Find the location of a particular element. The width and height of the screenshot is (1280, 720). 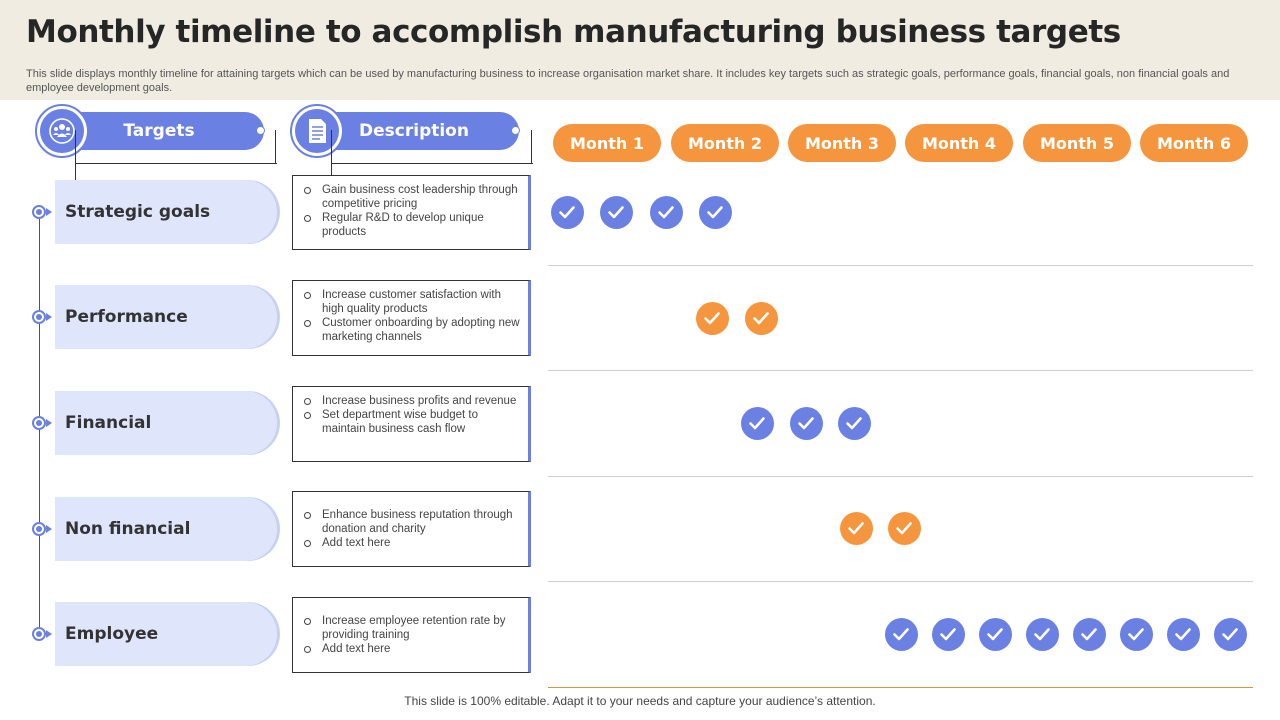

targets-connector-bottom is located at coordinates (176, 163).